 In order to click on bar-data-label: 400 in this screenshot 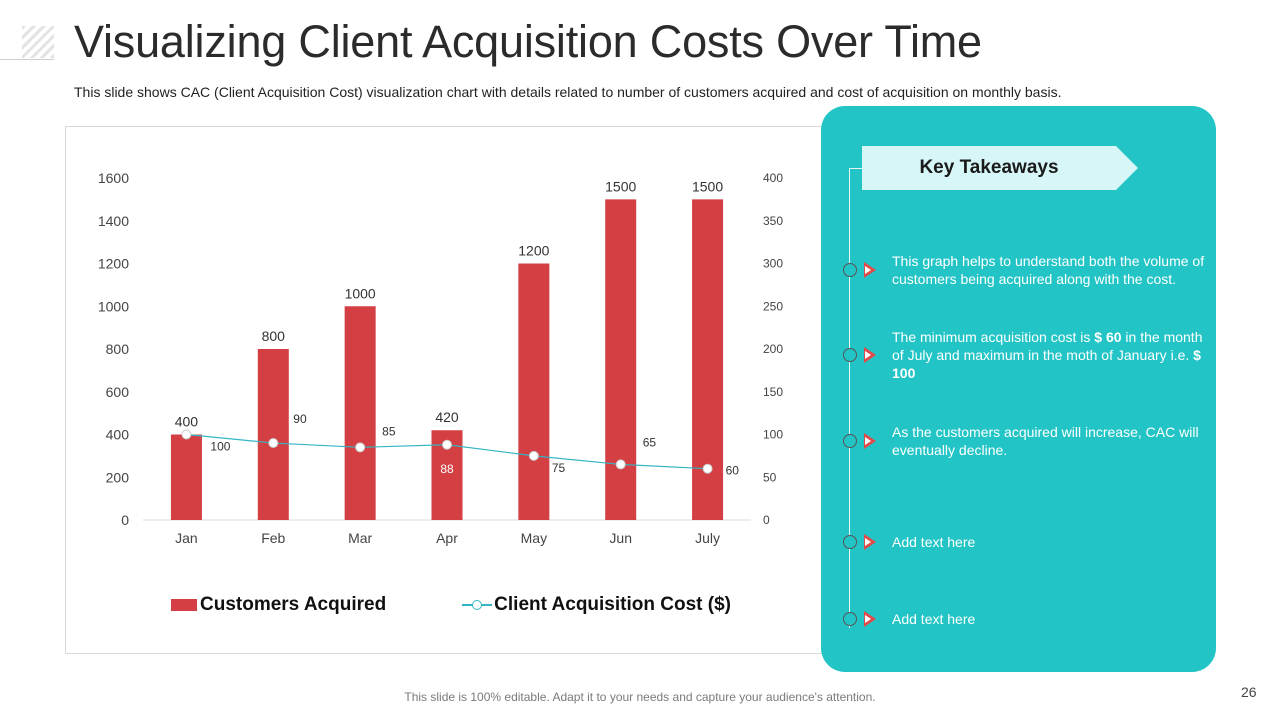, I will do `click(187, 422)`.